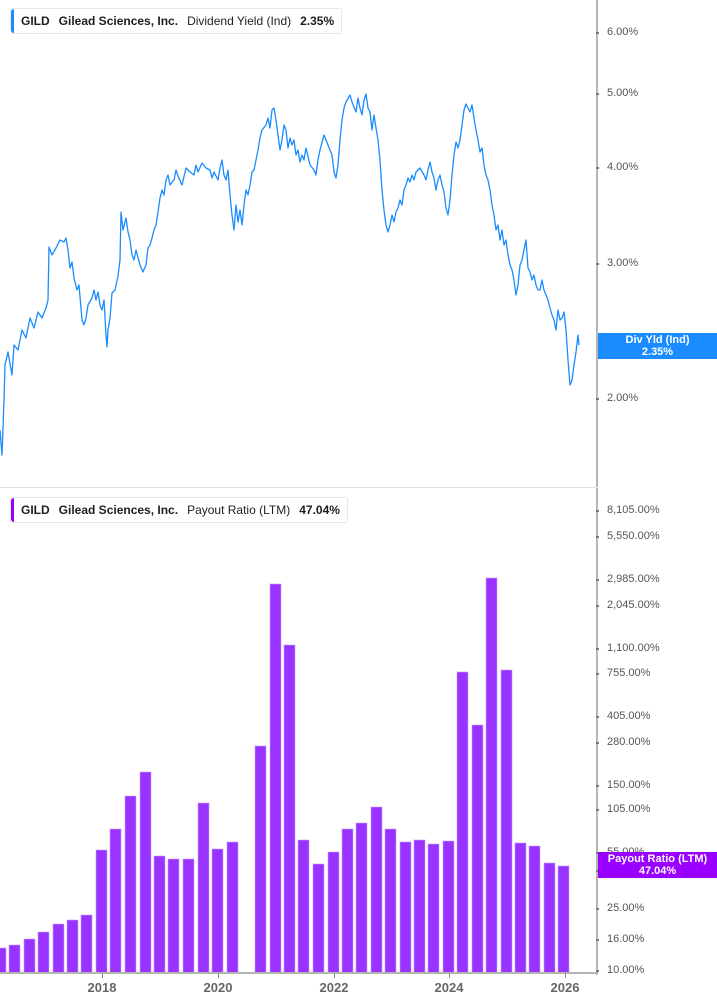 The image size is (717, 1005). I want to click on tag-value: 47.04%, so click(657, 871).